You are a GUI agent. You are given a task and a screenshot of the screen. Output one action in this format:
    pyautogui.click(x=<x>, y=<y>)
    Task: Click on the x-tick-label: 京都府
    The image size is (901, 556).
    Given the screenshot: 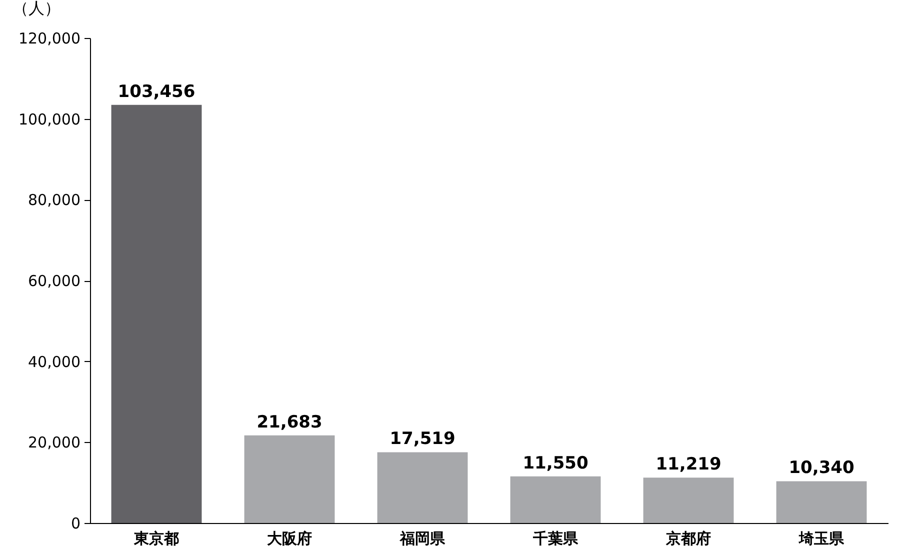 What is the action you would take?
    pyautogui.click(x=688, y=539)
    